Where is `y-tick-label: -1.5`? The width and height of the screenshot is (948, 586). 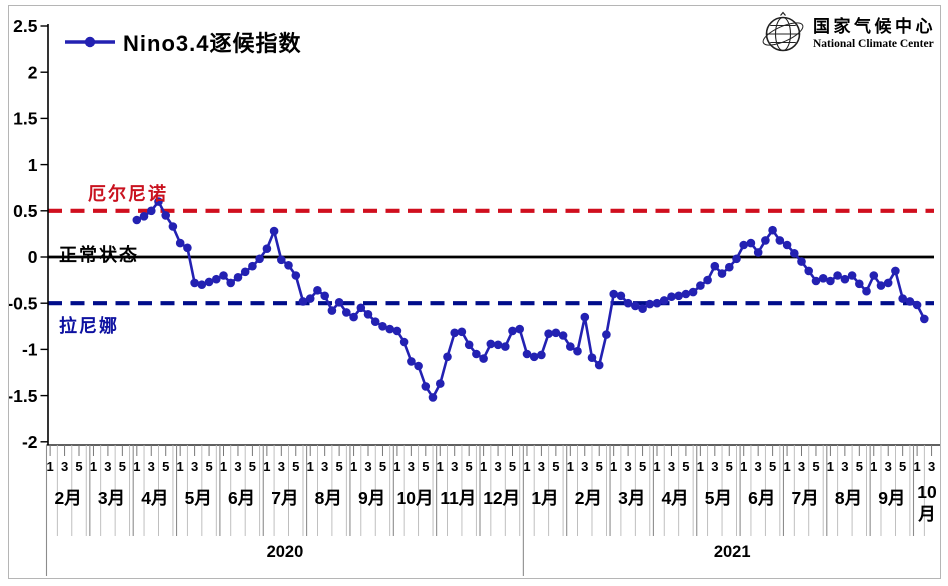
y-tick-label: -1.5 is located at coordinates (22, 396).